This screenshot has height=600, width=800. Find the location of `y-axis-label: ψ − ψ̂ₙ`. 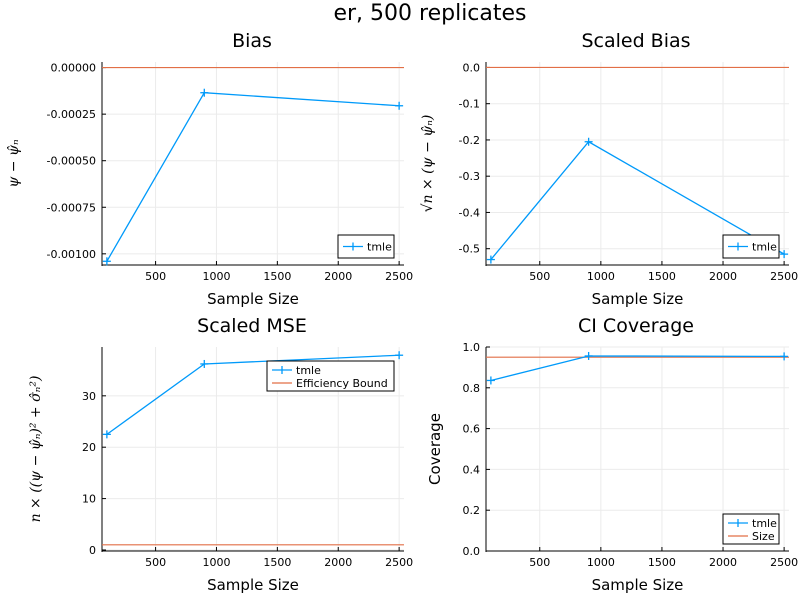

y-axis-label: ψ − ψ̂ₙ is located at coordinates (14, 163).